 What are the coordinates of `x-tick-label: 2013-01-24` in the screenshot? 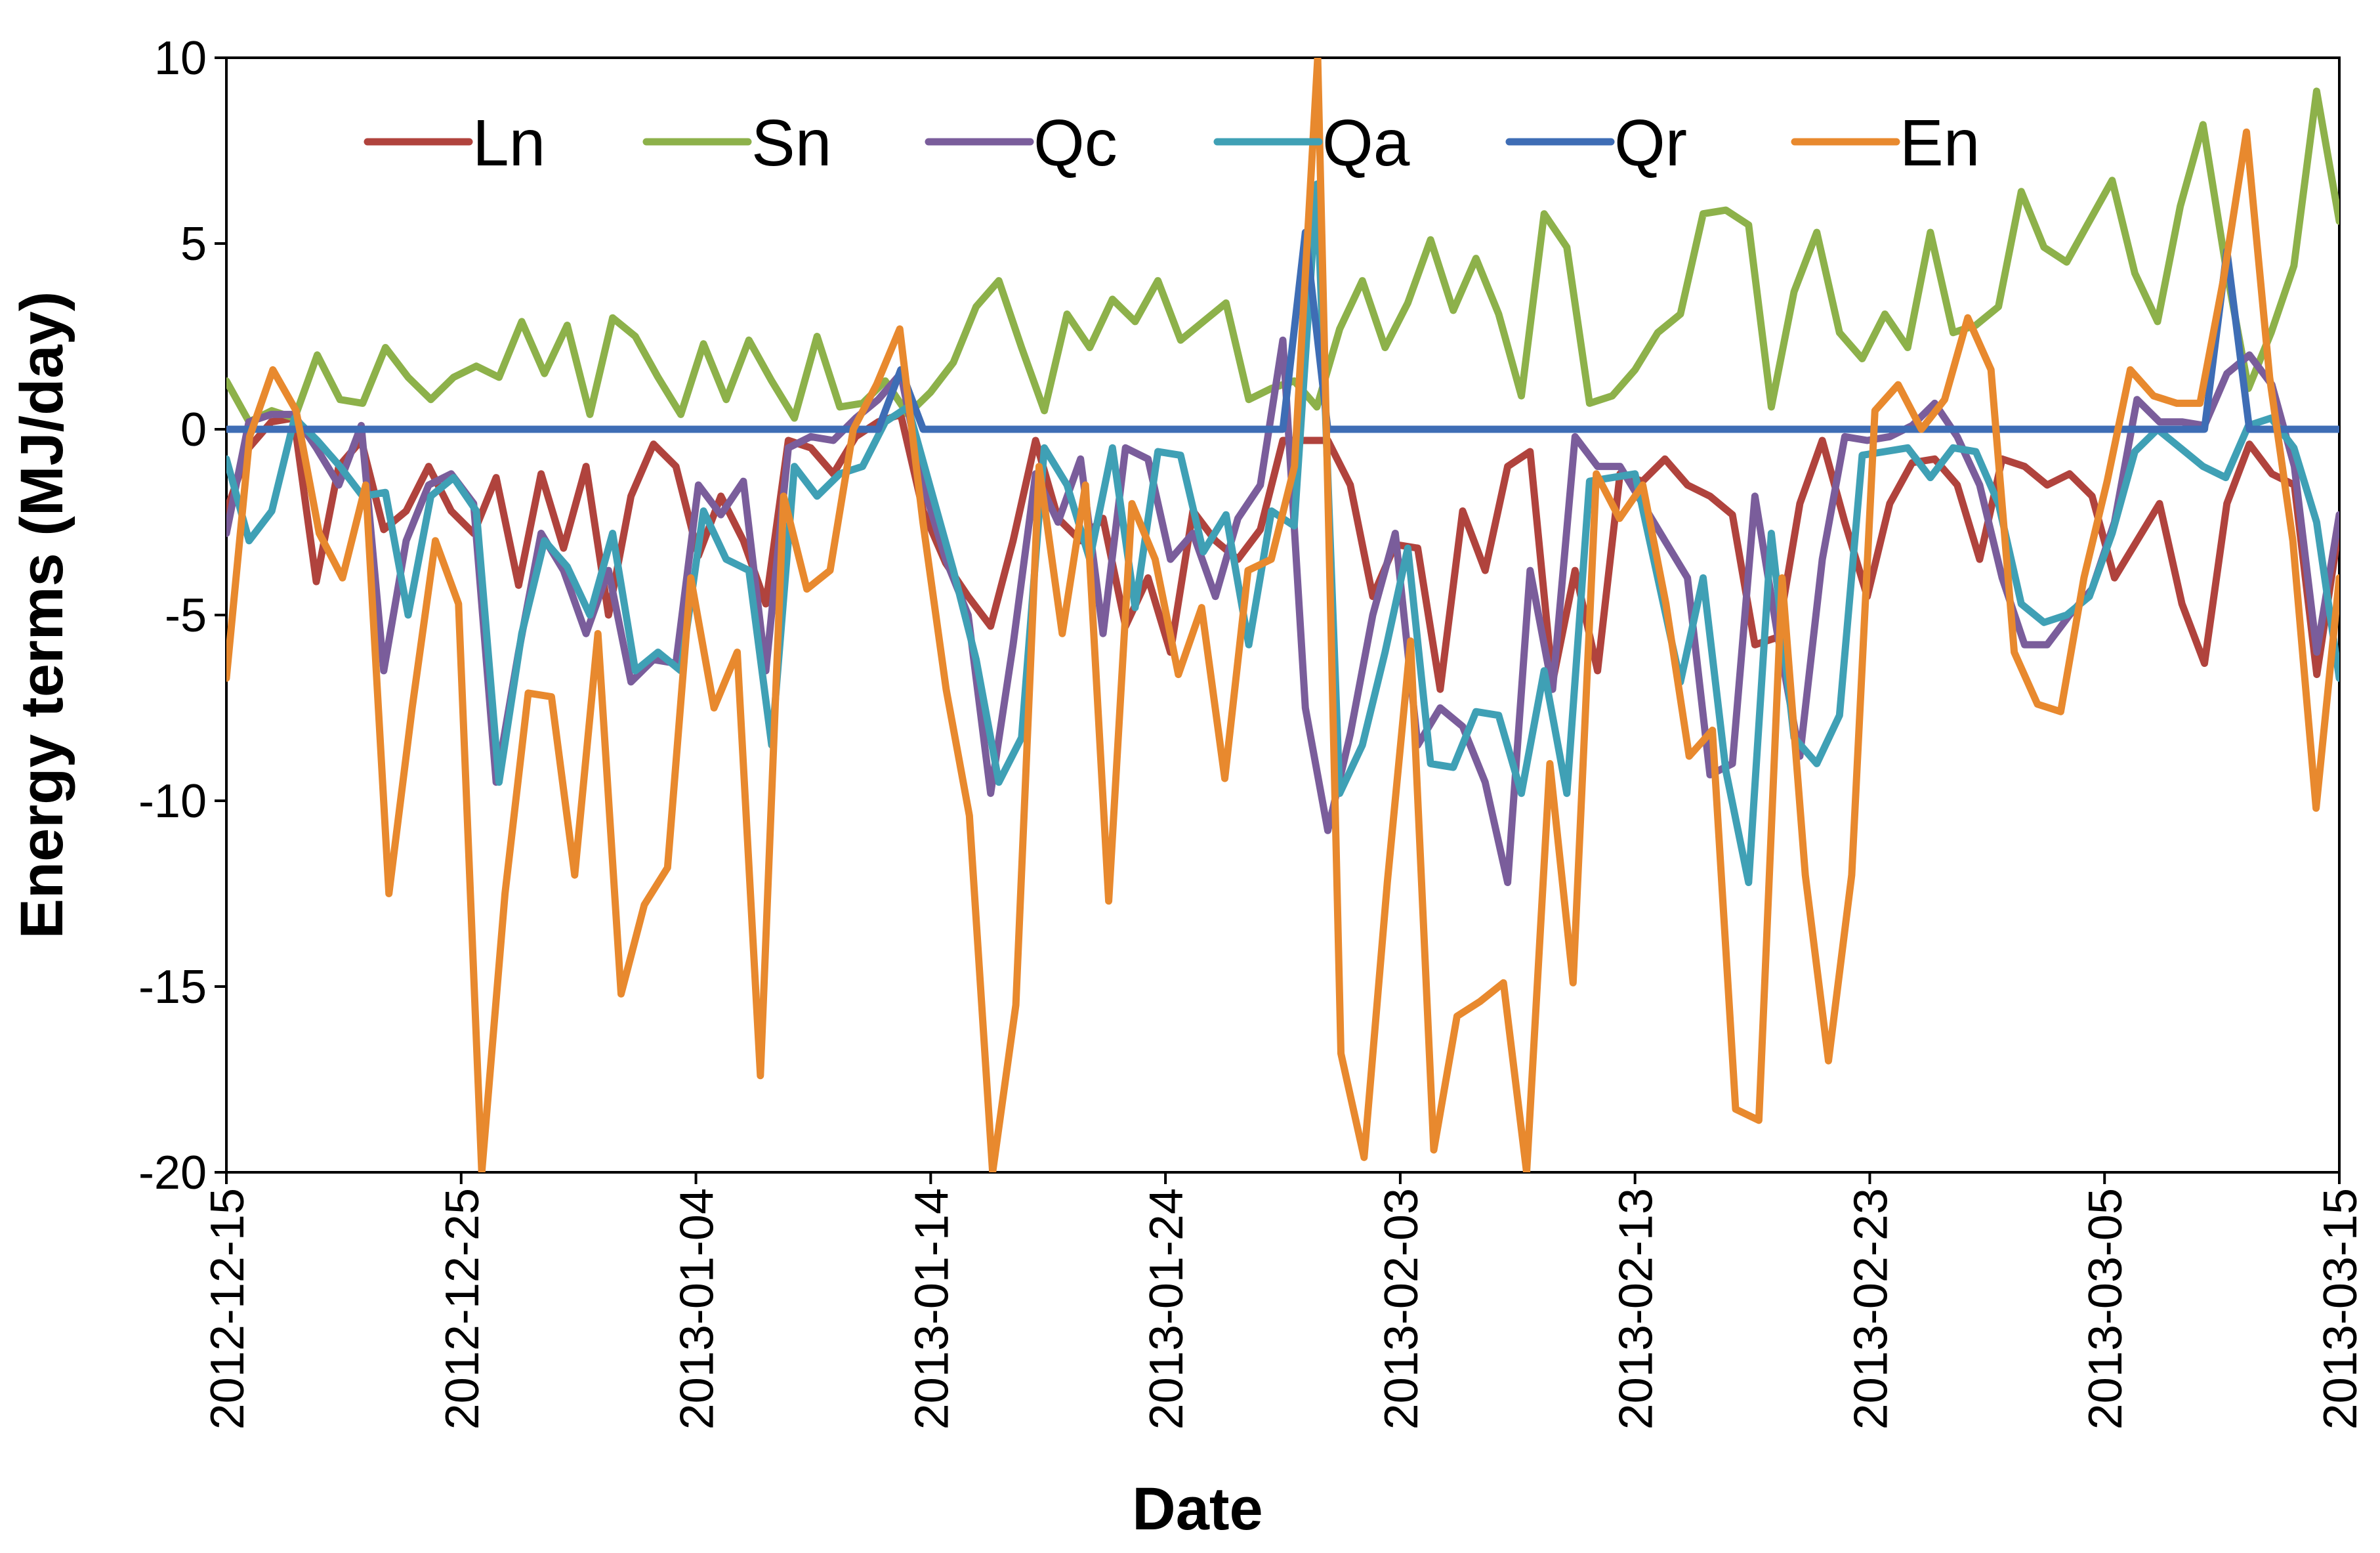 It's located at (1166, 1309).